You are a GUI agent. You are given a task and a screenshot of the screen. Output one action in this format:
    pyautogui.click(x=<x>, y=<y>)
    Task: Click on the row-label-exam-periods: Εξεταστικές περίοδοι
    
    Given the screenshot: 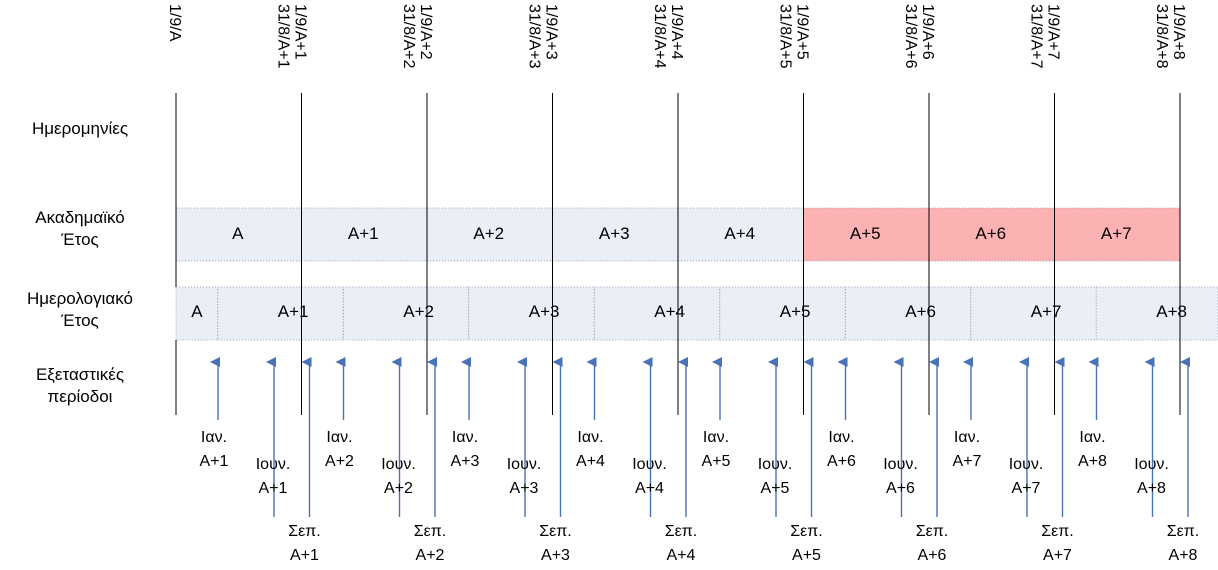 What is the action you would take?
    pyautogui.click(x=80, y=386)
    